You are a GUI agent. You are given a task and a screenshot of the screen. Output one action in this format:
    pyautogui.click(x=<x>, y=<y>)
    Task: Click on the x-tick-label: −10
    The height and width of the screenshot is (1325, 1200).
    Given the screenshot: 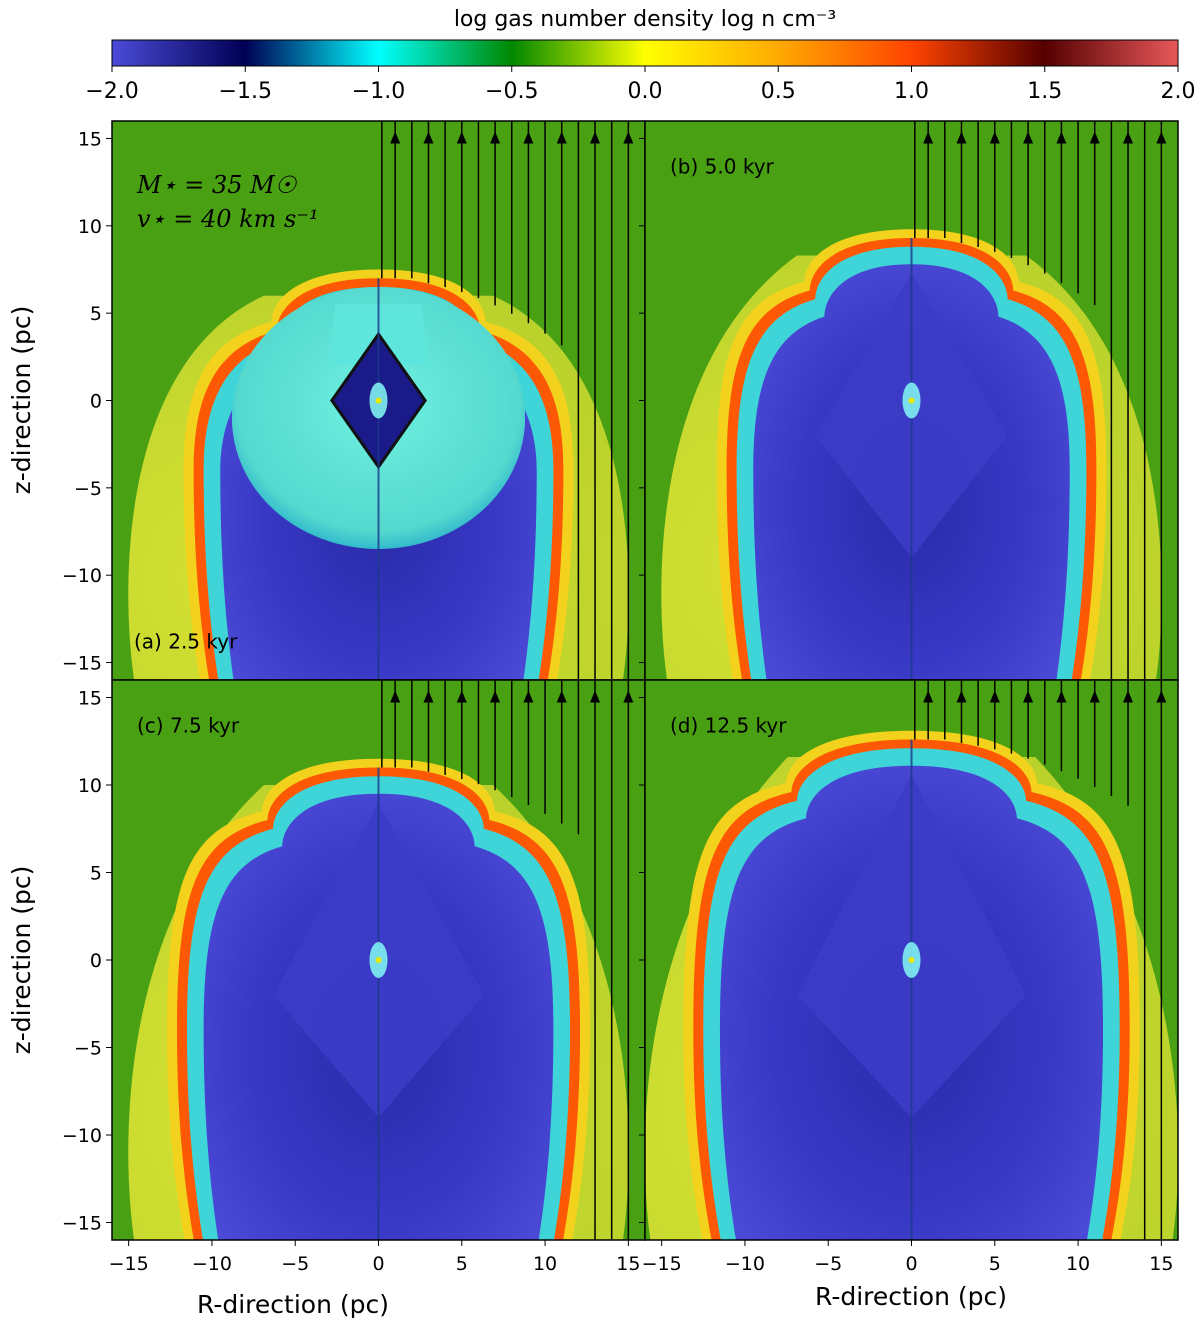 What is the action you would take?
    pyautogui.click(x=212, y=1264)
    